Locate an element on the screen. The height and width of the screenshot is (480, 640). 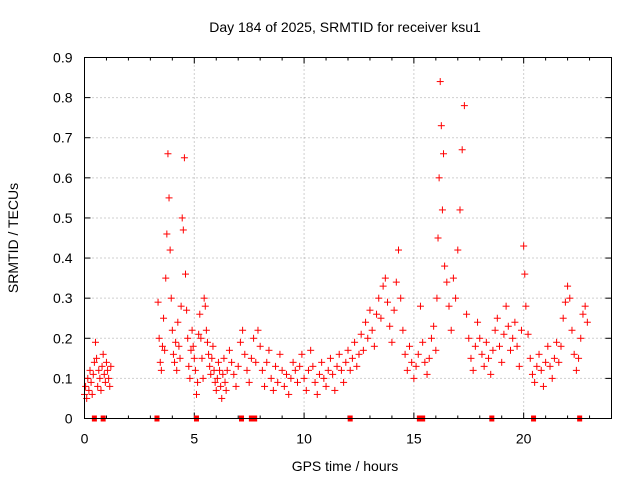
x-tick-label: 15 is located at coordinates (414, 439).